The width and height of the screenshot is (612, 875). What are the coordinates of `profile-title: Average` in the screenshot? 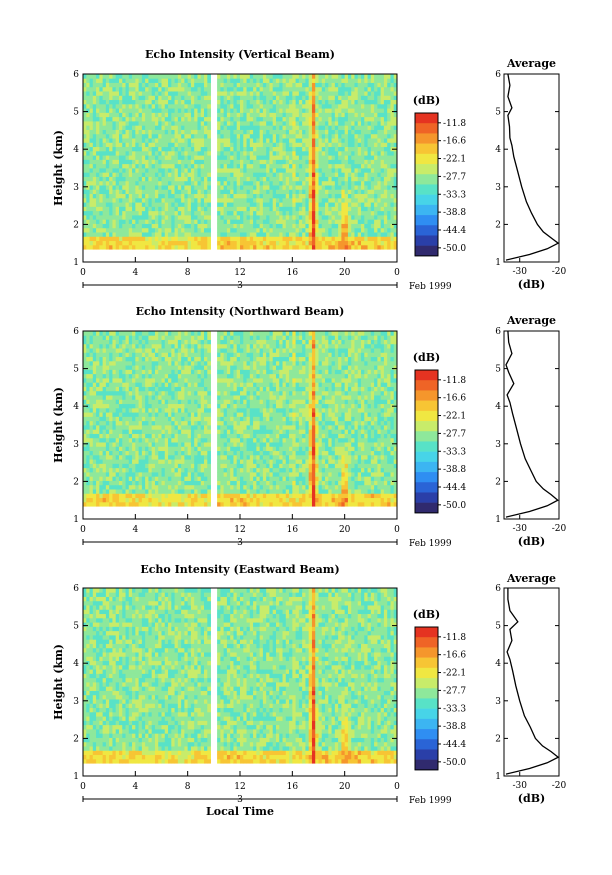 It's located at (531, 63).